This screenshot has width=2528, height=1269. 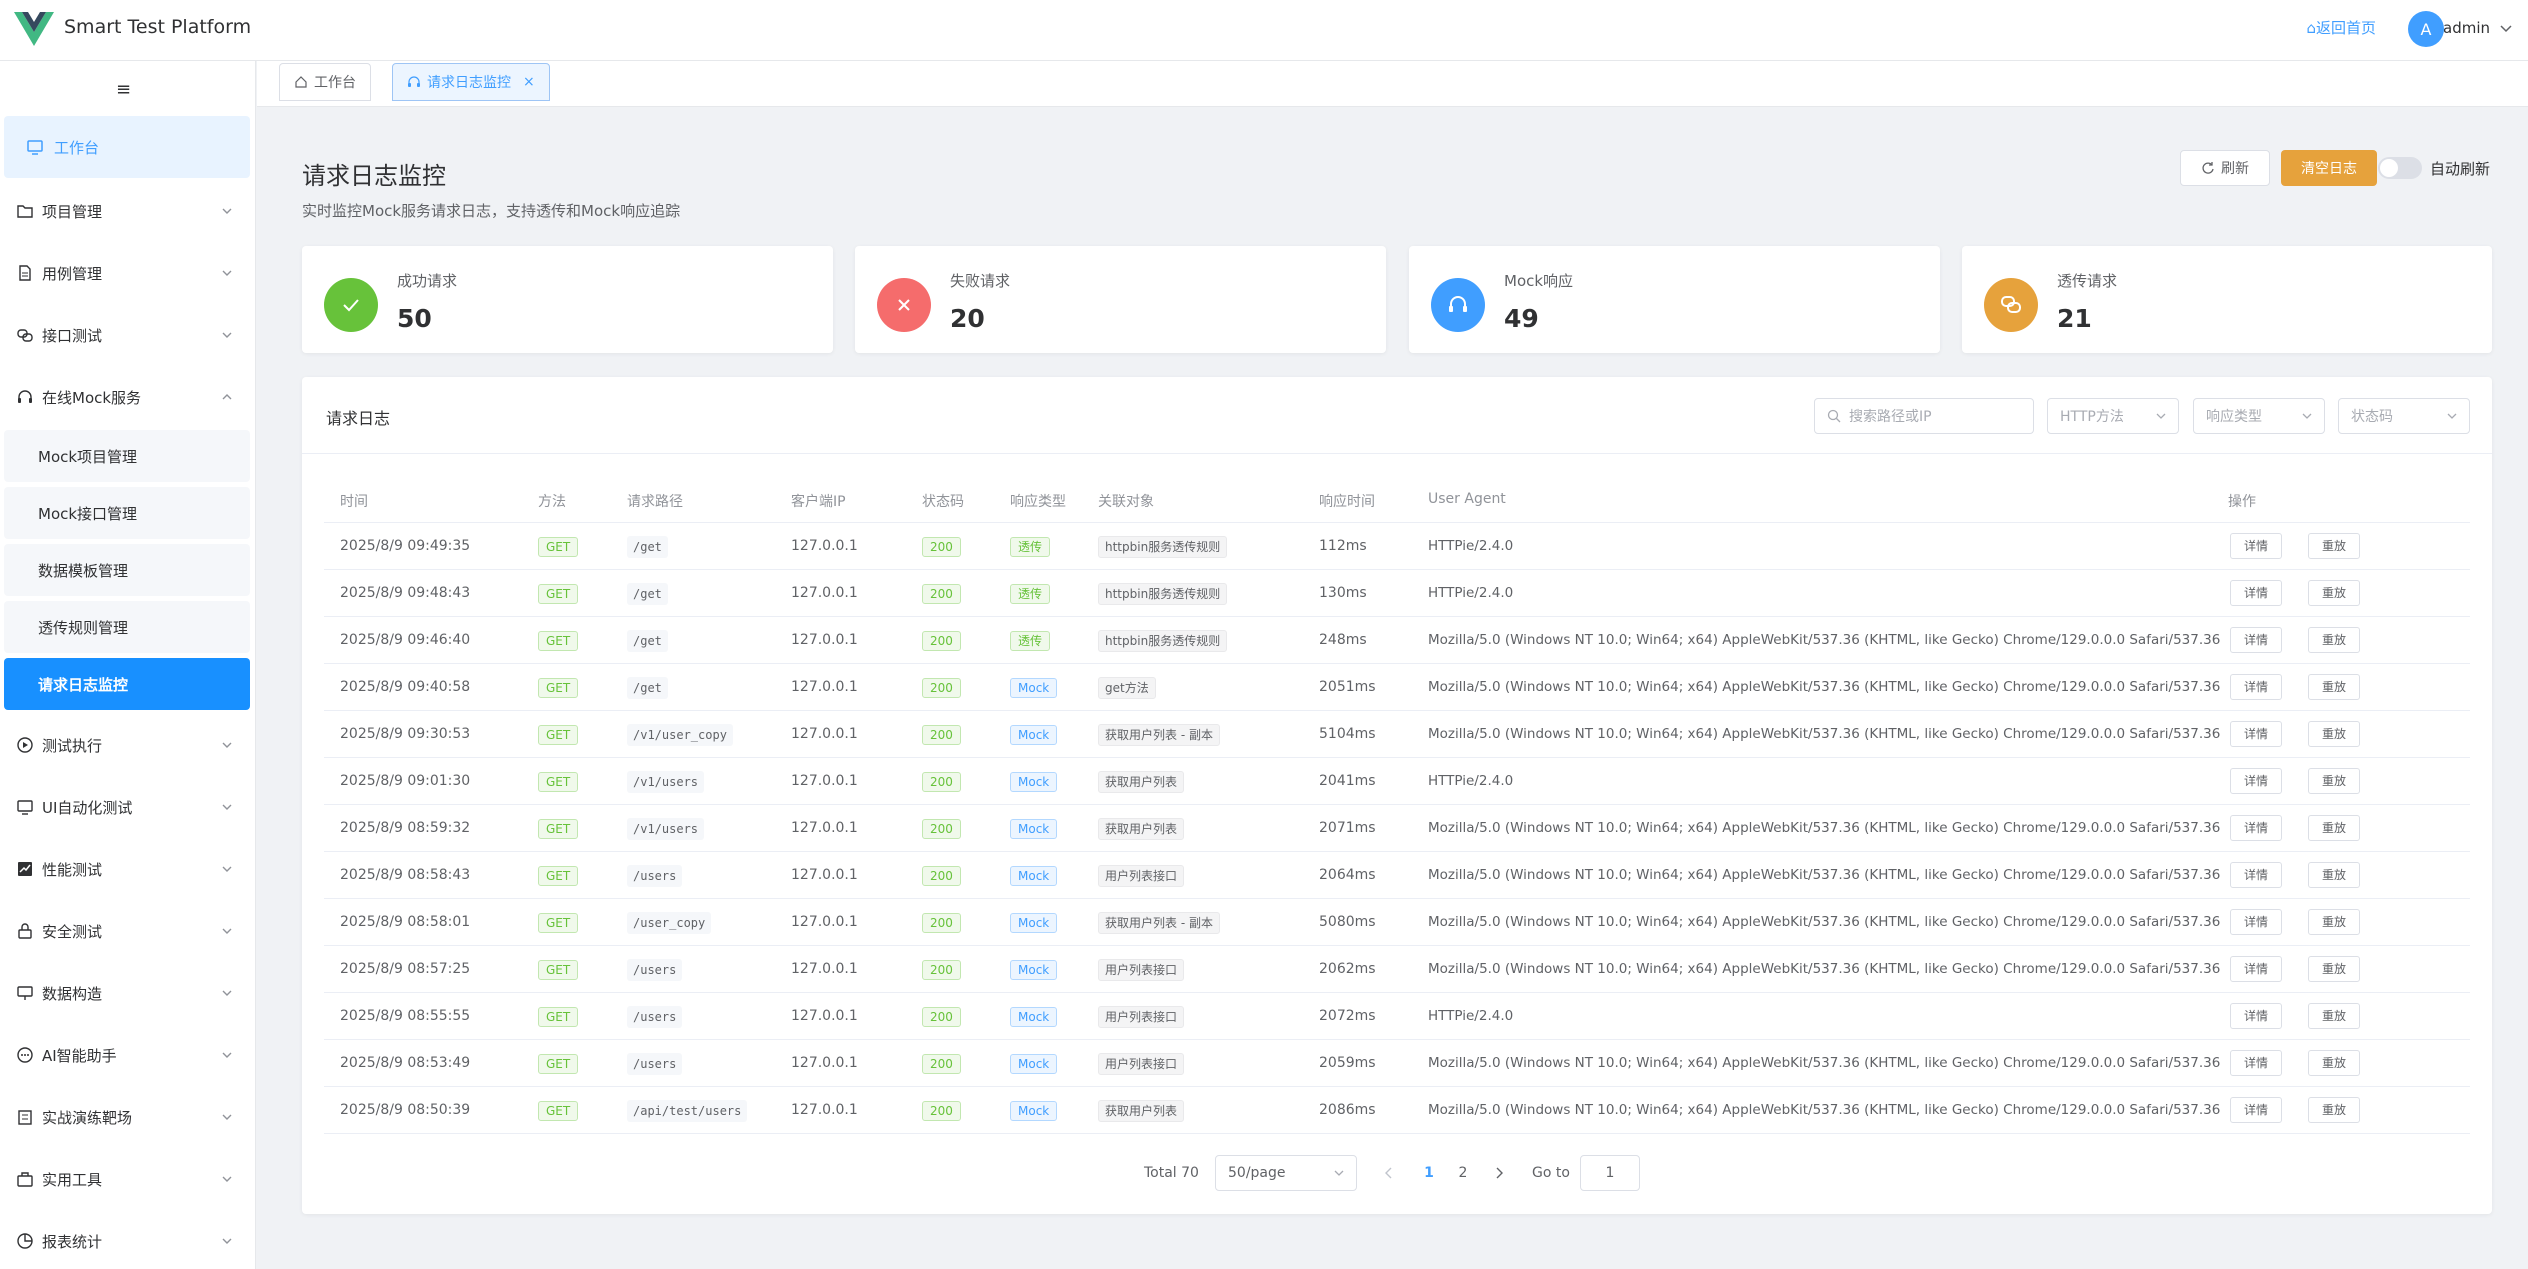 I want to click on sidebar-item-label: 在线Mock服务, so click(x=92, y=397).